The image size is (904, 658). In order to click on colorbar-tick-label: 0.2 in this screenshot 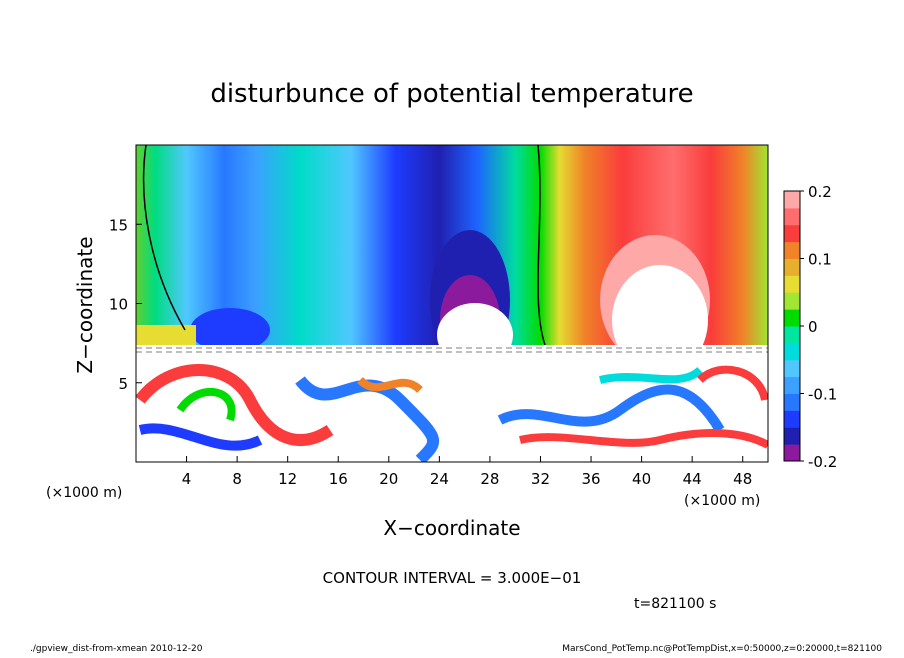, I will do `click(820, 192)`.